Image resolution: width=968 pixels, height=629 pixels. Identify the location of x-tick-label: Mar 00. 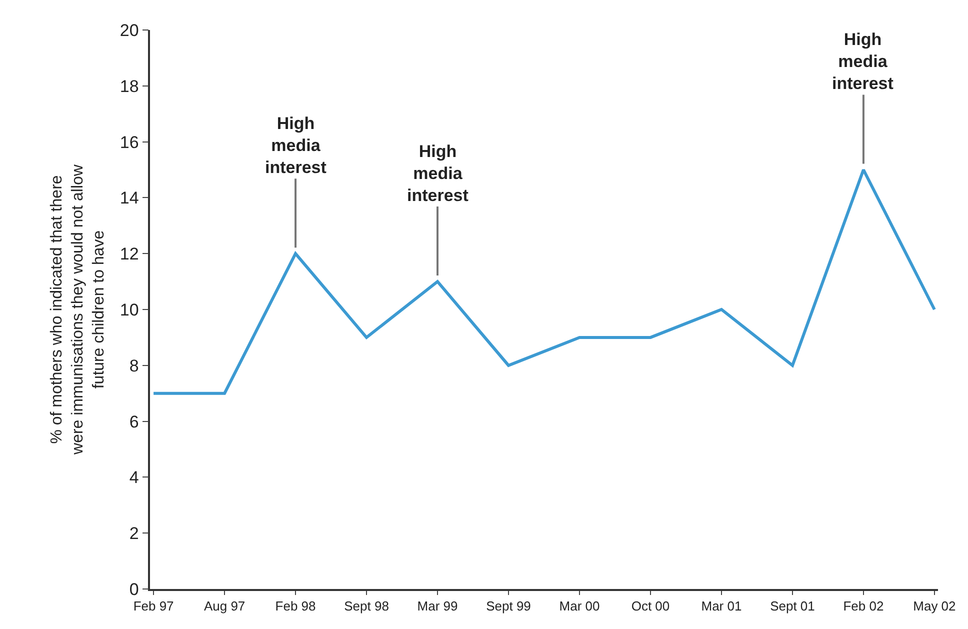
(579, 606).